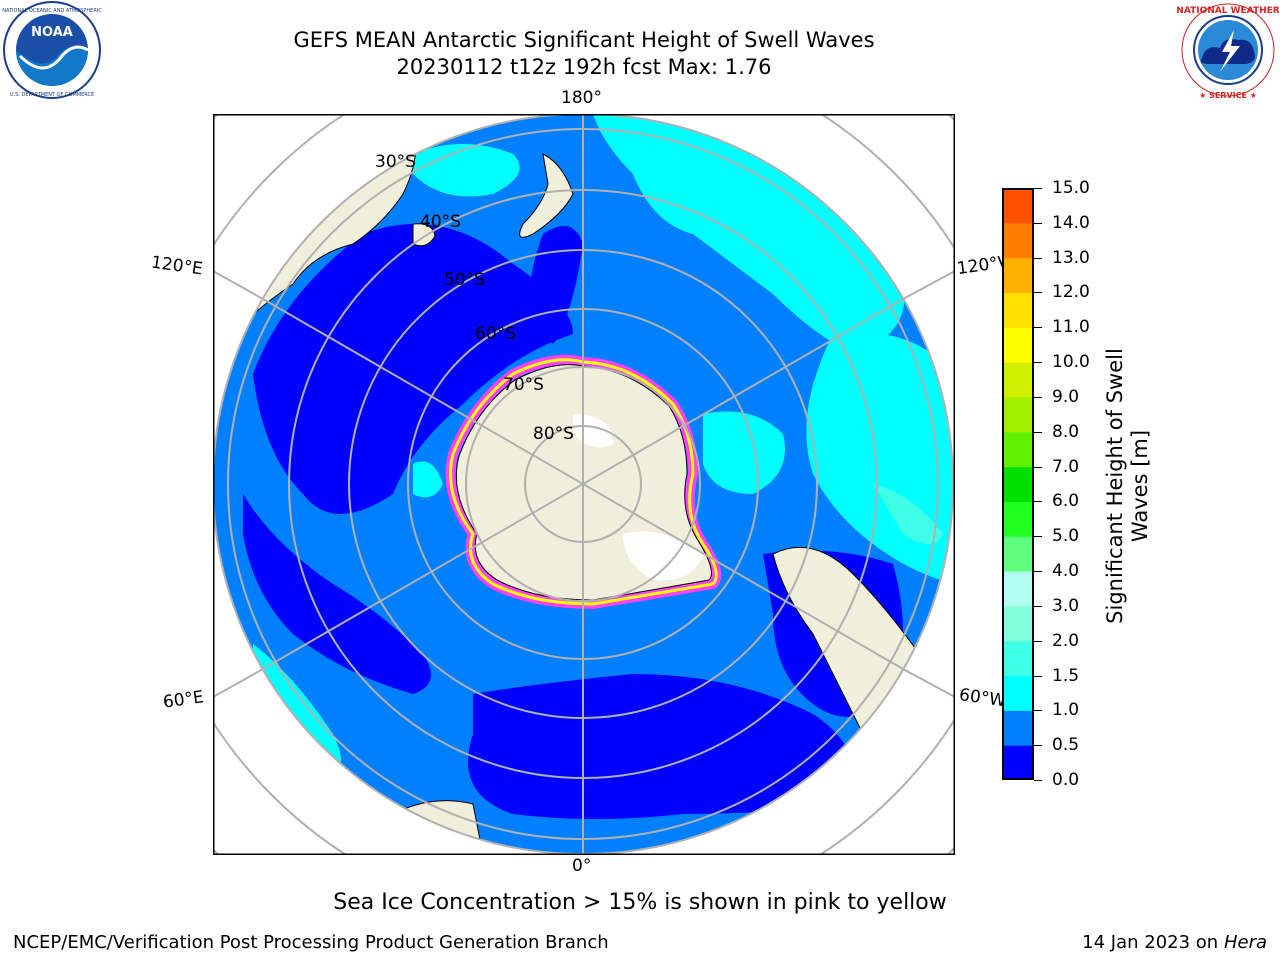  I want to click on nws-logo-icon: NATIONAL WEATHER ★ SERVICE ★, so click(1228, 51).